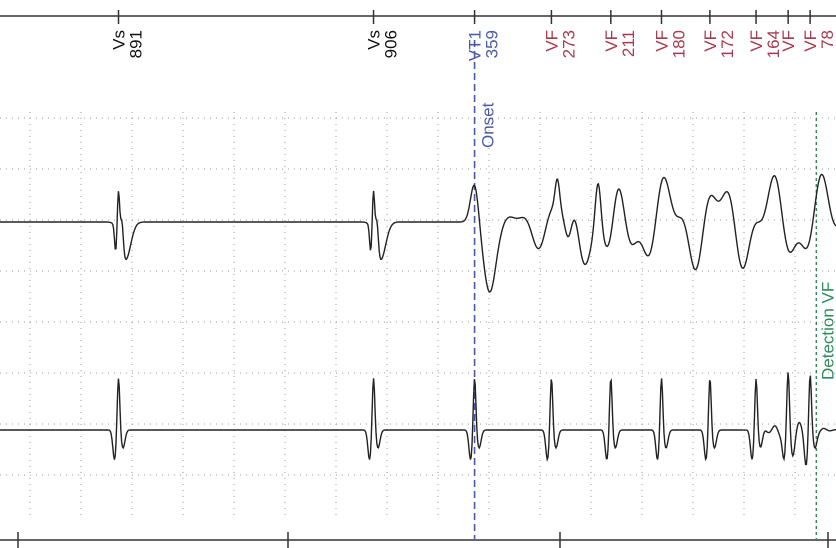 The width and height of the screenshot is (836, 548). Describe the element at coordinates (560, 44) in the screenshot. I see `marker-label: VF273` at that location.